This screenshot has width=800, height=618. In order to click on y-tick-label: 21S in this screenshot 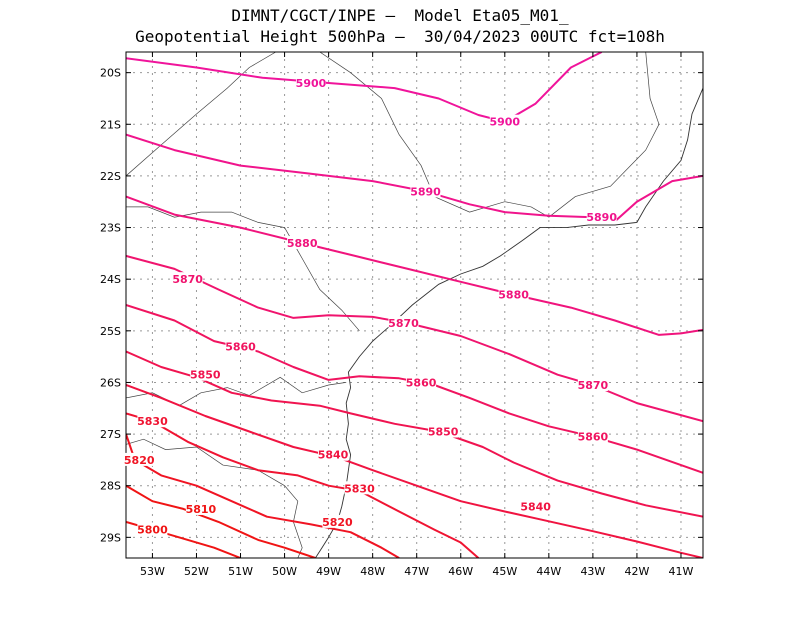, I will do `click(110, 124)`.